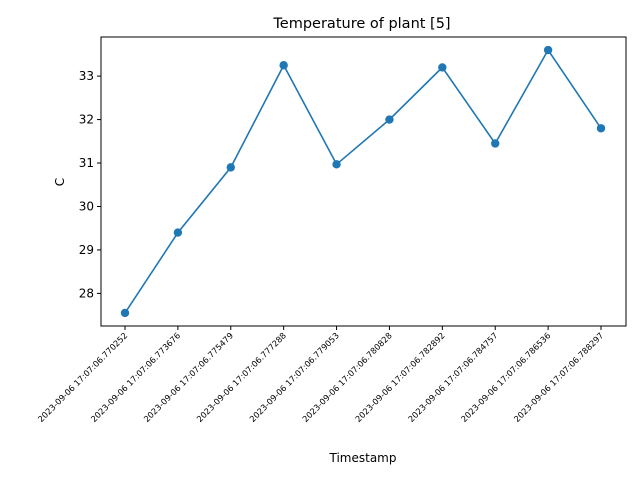 This screenshot has height=480, width=640. I want to click on x-axis-label: Timestamp, so click(363, 458).